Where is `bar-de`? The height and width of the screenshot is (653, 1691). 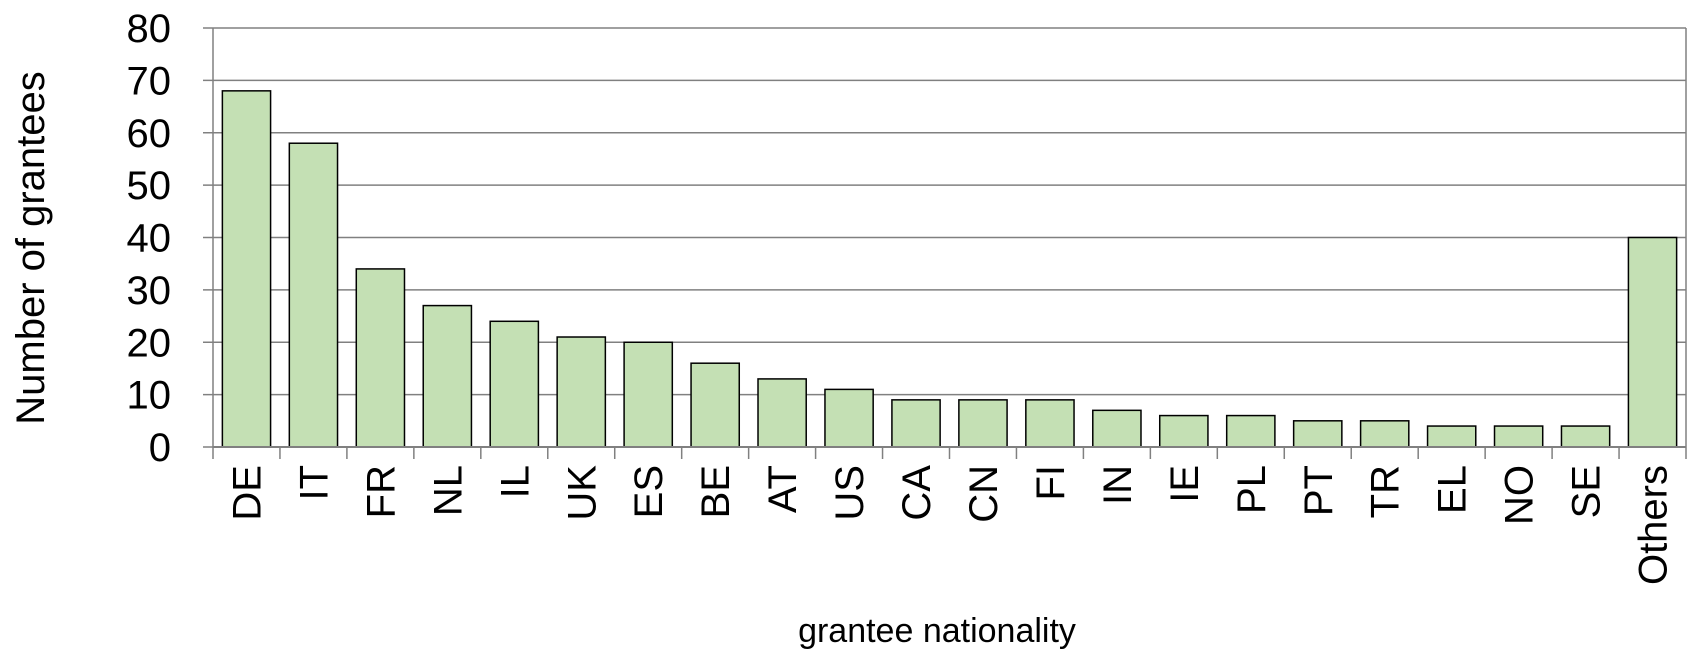 bar-de is located at coordinates (246, 269).